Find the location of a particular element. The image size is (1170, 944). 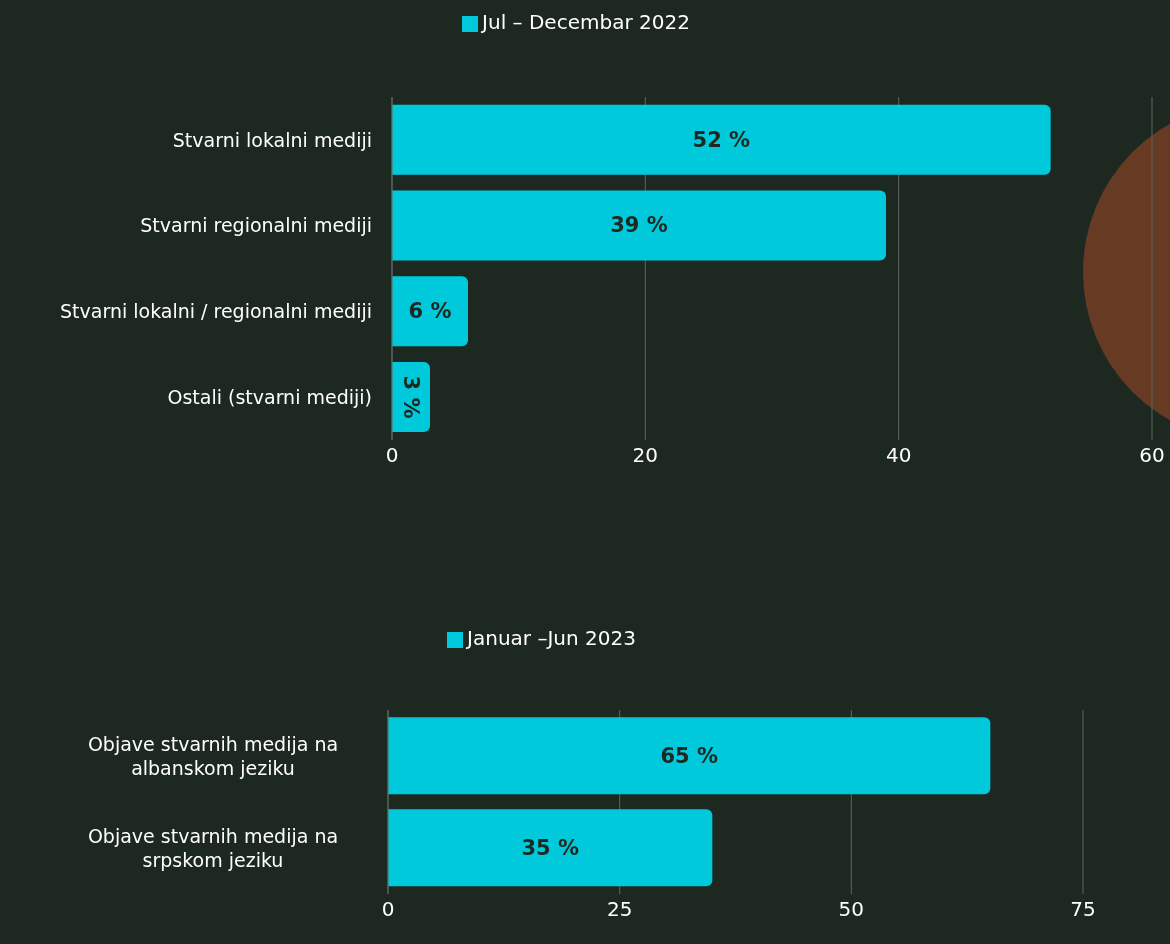

x-tick-label: 60 is located at coordinates (1152, 455).